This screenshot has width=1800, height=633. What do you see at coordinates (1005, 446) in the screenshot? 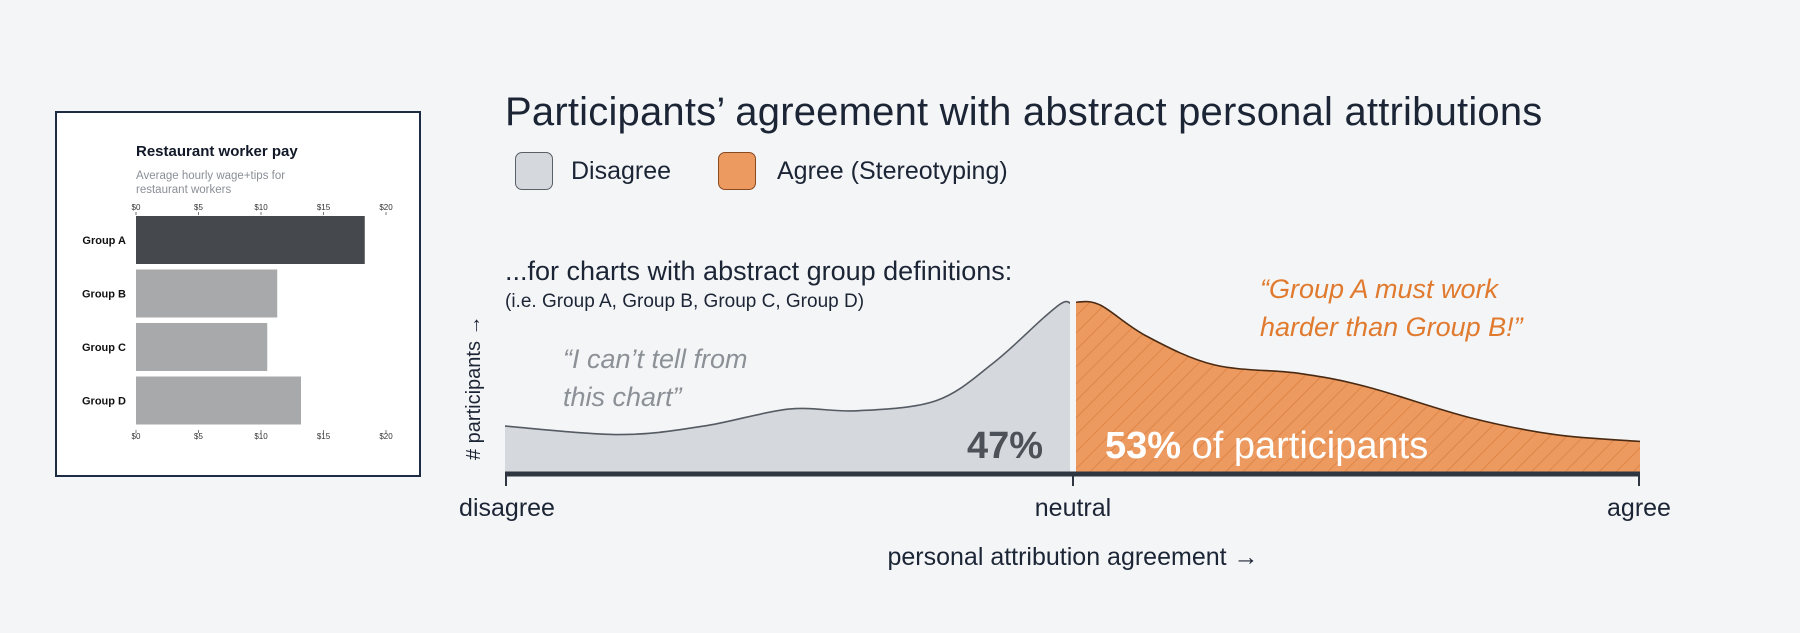
I see `disagree-percent-label: 47%` at bounding box center [1005, 446].